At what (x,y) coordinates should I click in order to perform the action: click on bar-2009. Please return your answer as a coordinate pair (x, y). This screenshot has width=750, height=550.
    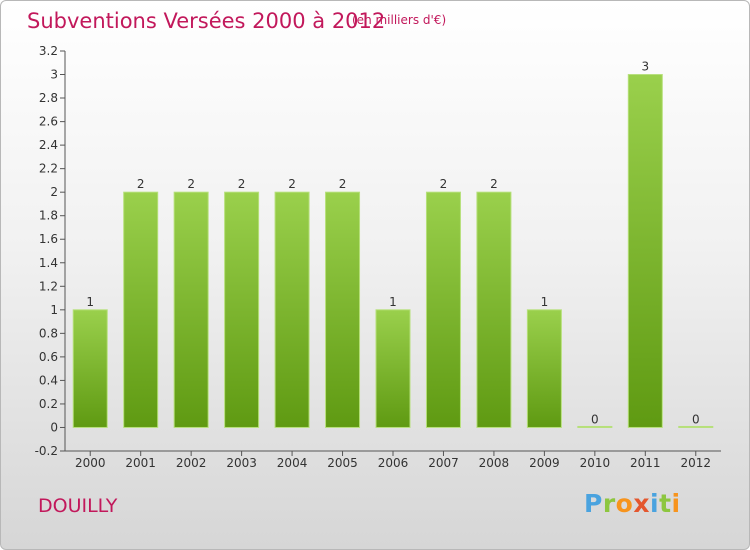
    Looking at the image, I should click on (544, 368).